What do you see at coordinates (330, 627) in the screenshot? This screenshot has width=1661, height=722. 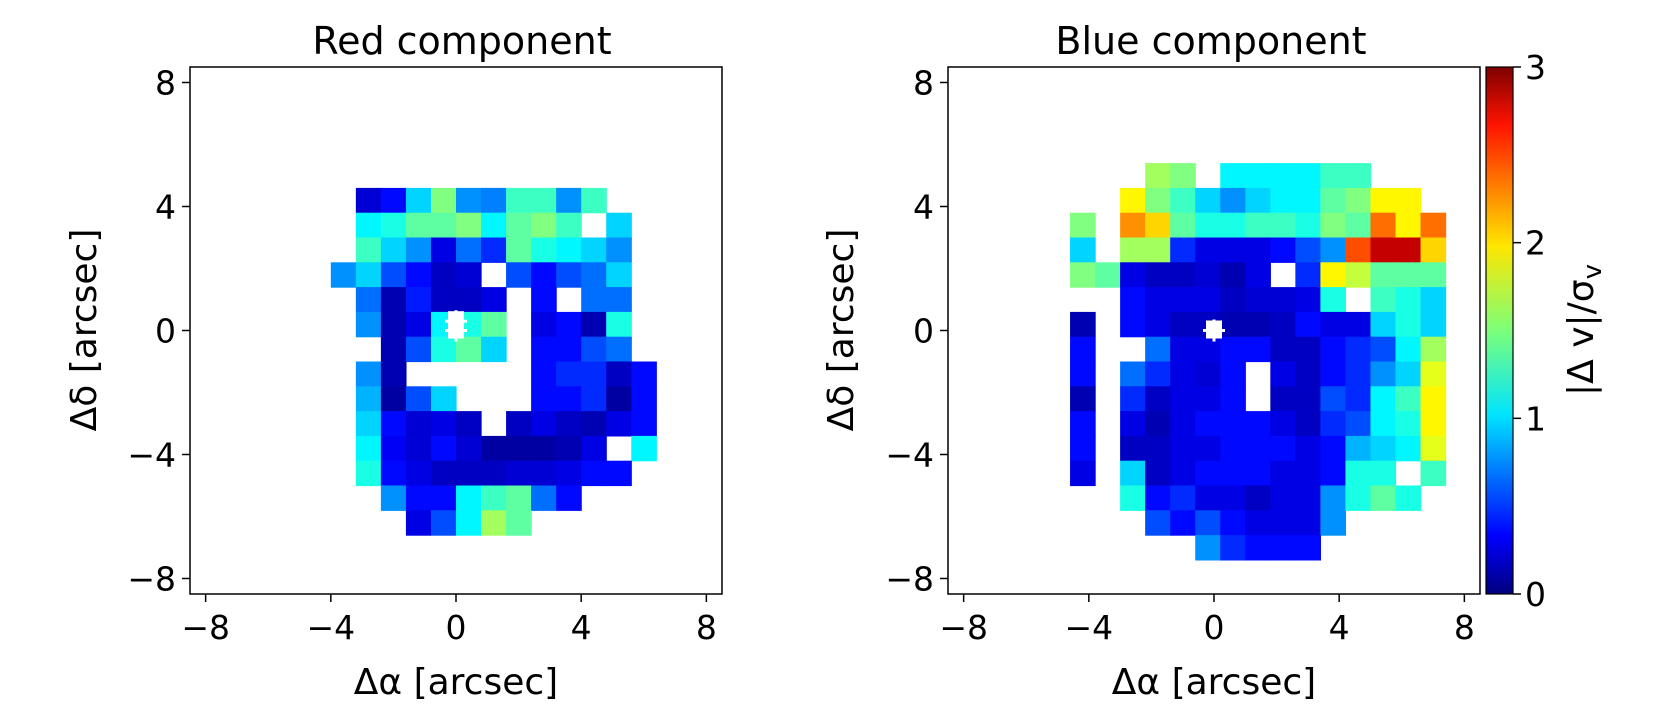 I see `x-tick-label: −4` at bounding box center [330, 627].